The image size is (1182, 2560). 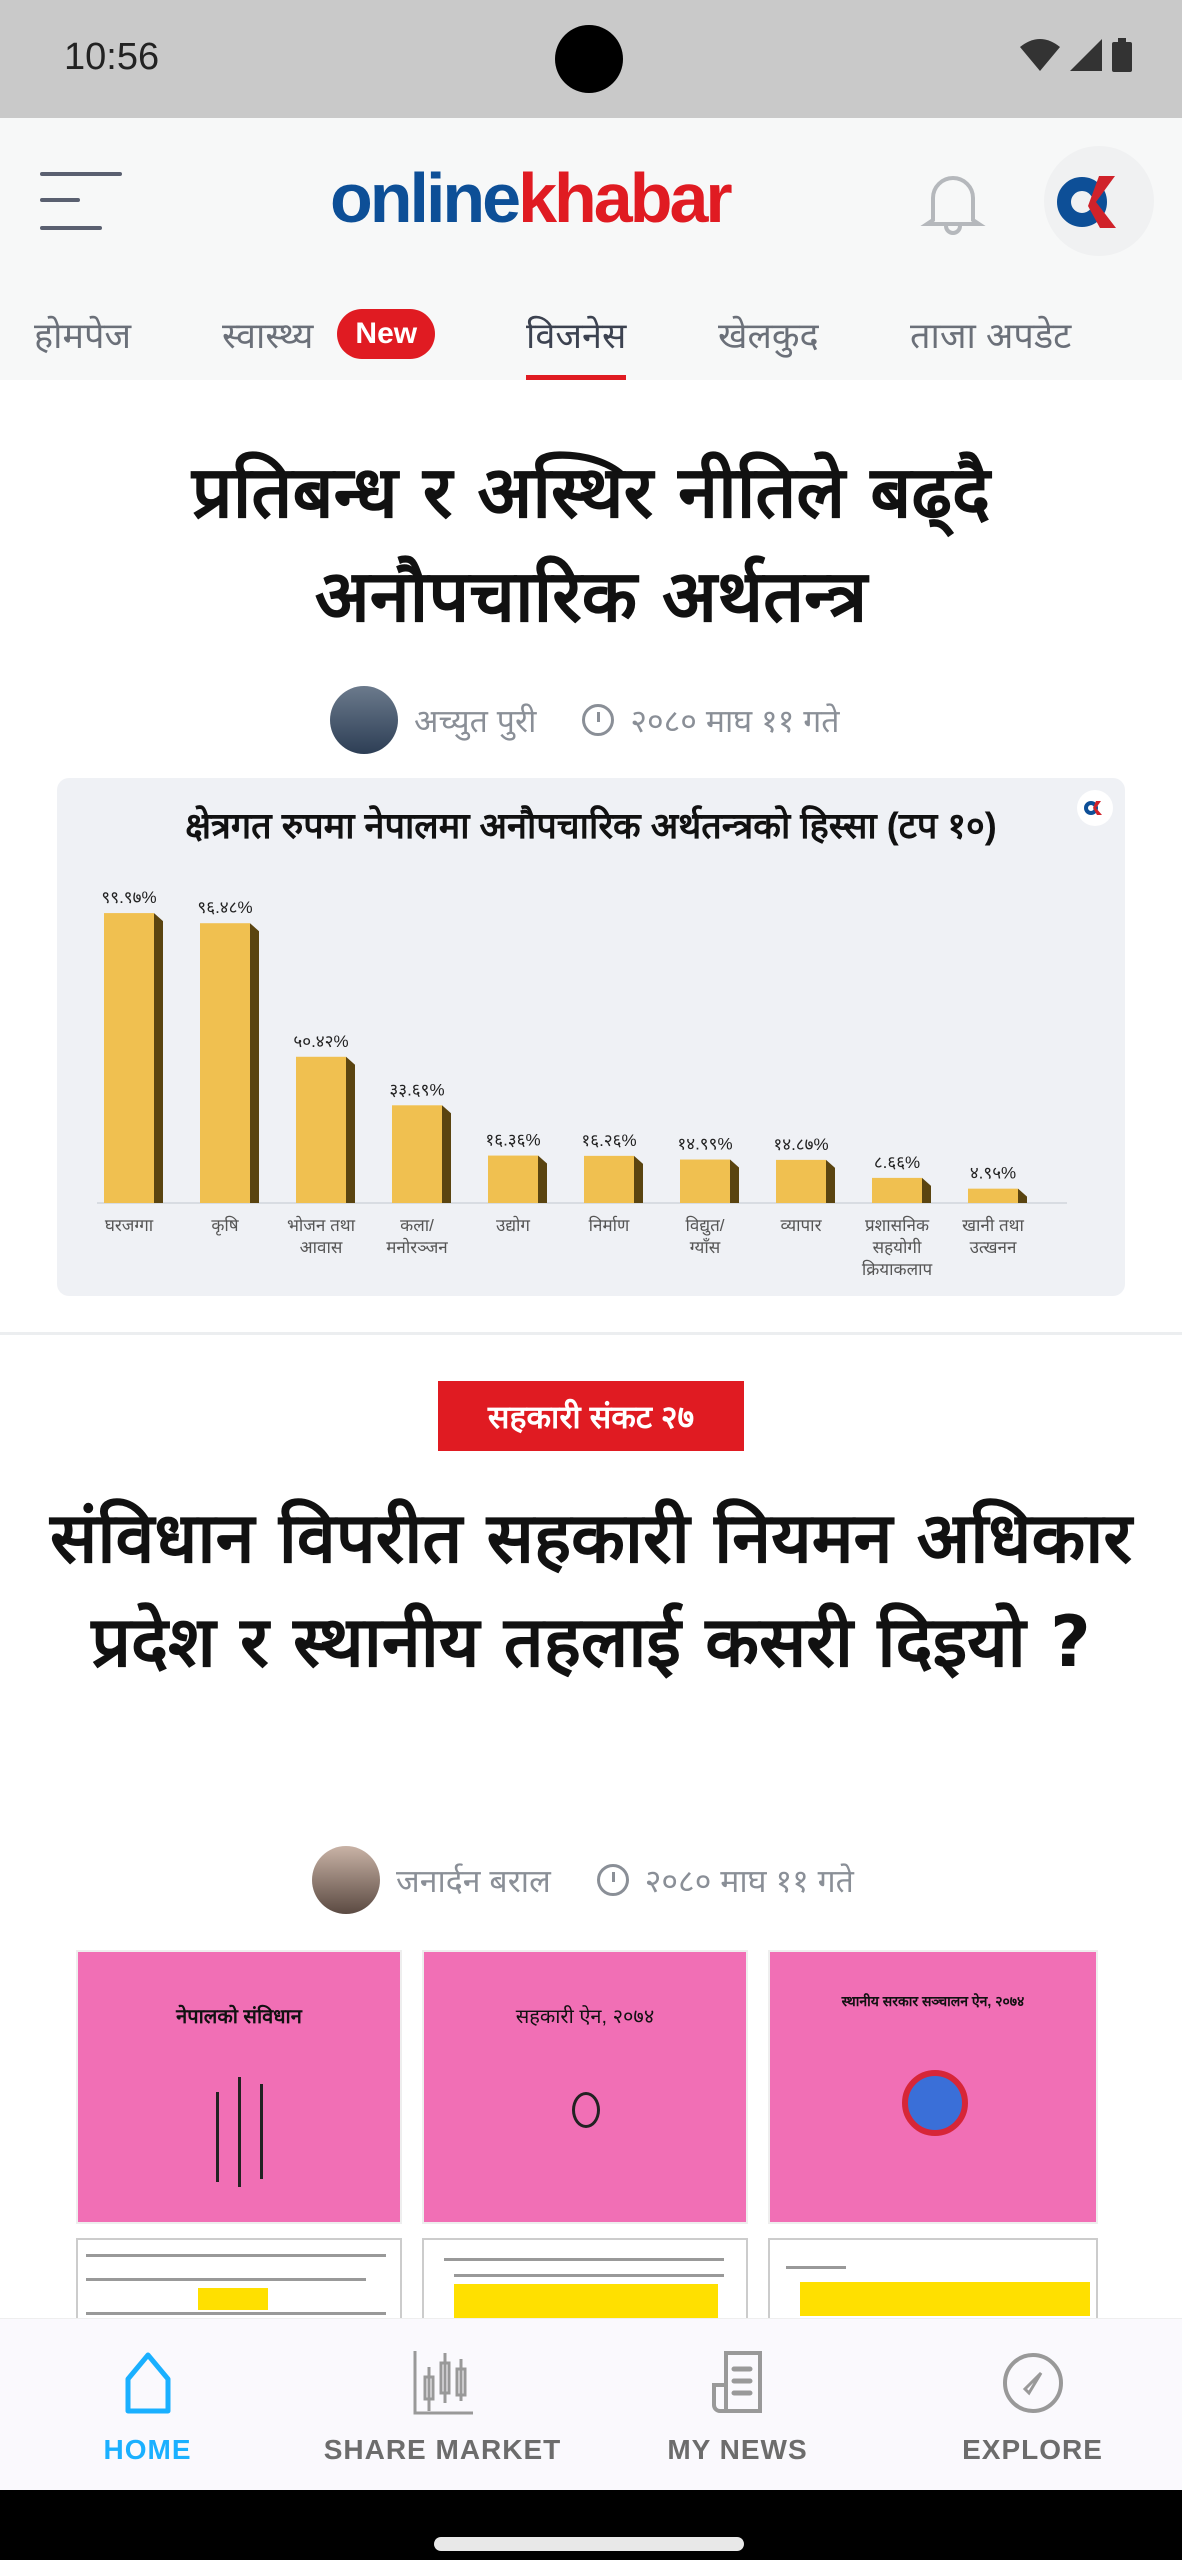 What do you see at coordinates (800, 1144) in the screenshot?
I see `bar-value-label: १४.८७%` at bounding box center [800, 1144].